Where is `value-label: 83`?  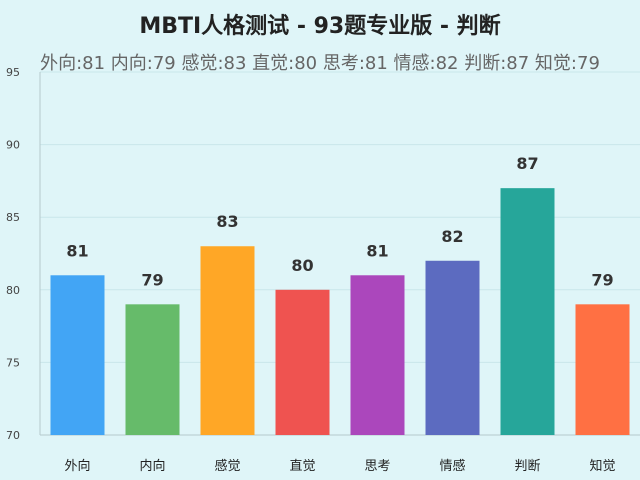
value-label: 83 is located at coordinates (227, 221).